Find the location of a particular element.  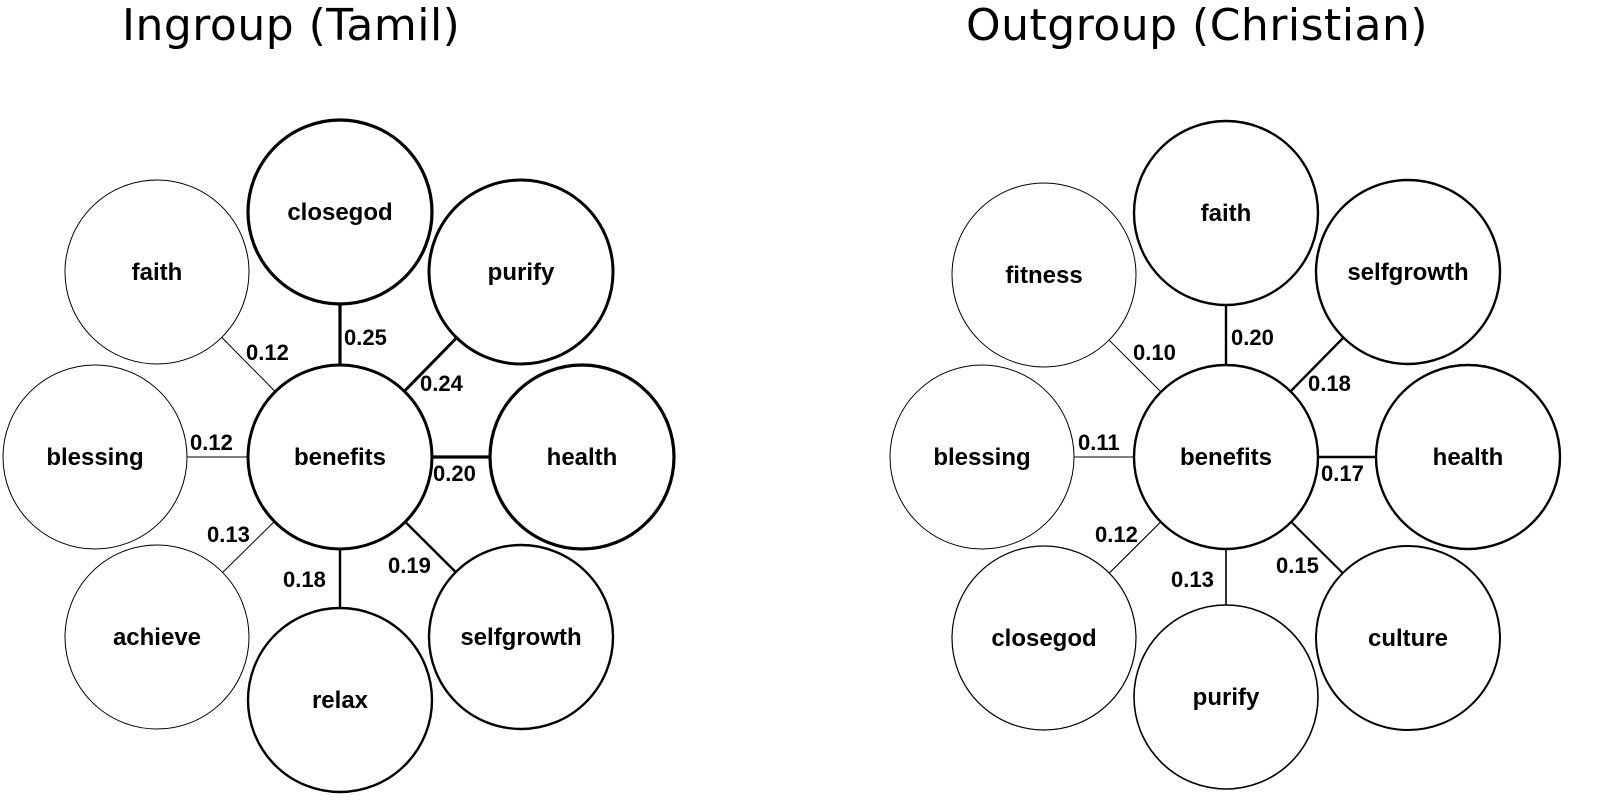

edge-weight-label: 0.25 is located at coordinates (365, 337).